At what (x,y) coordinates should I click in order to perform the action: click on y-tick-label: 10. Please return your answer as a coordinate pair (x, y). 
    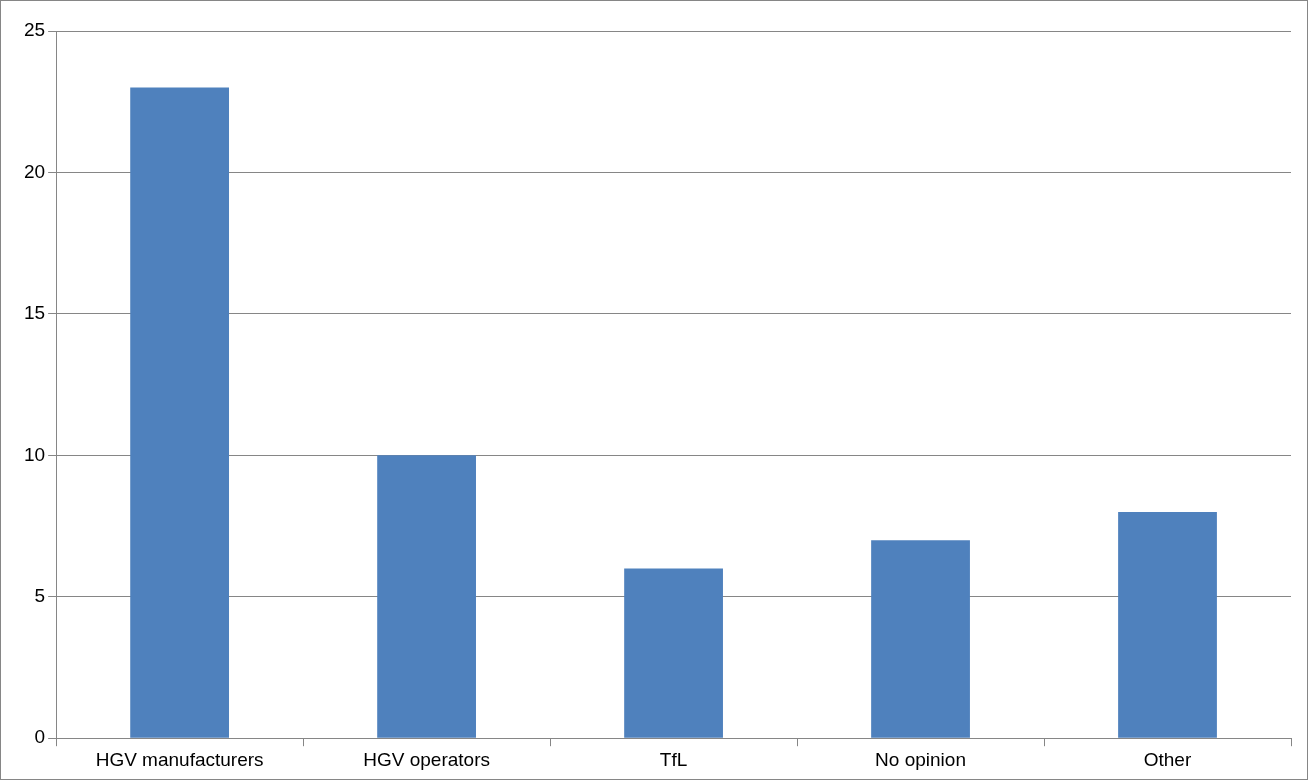
    Looking at the image, I should click on (34, 454).